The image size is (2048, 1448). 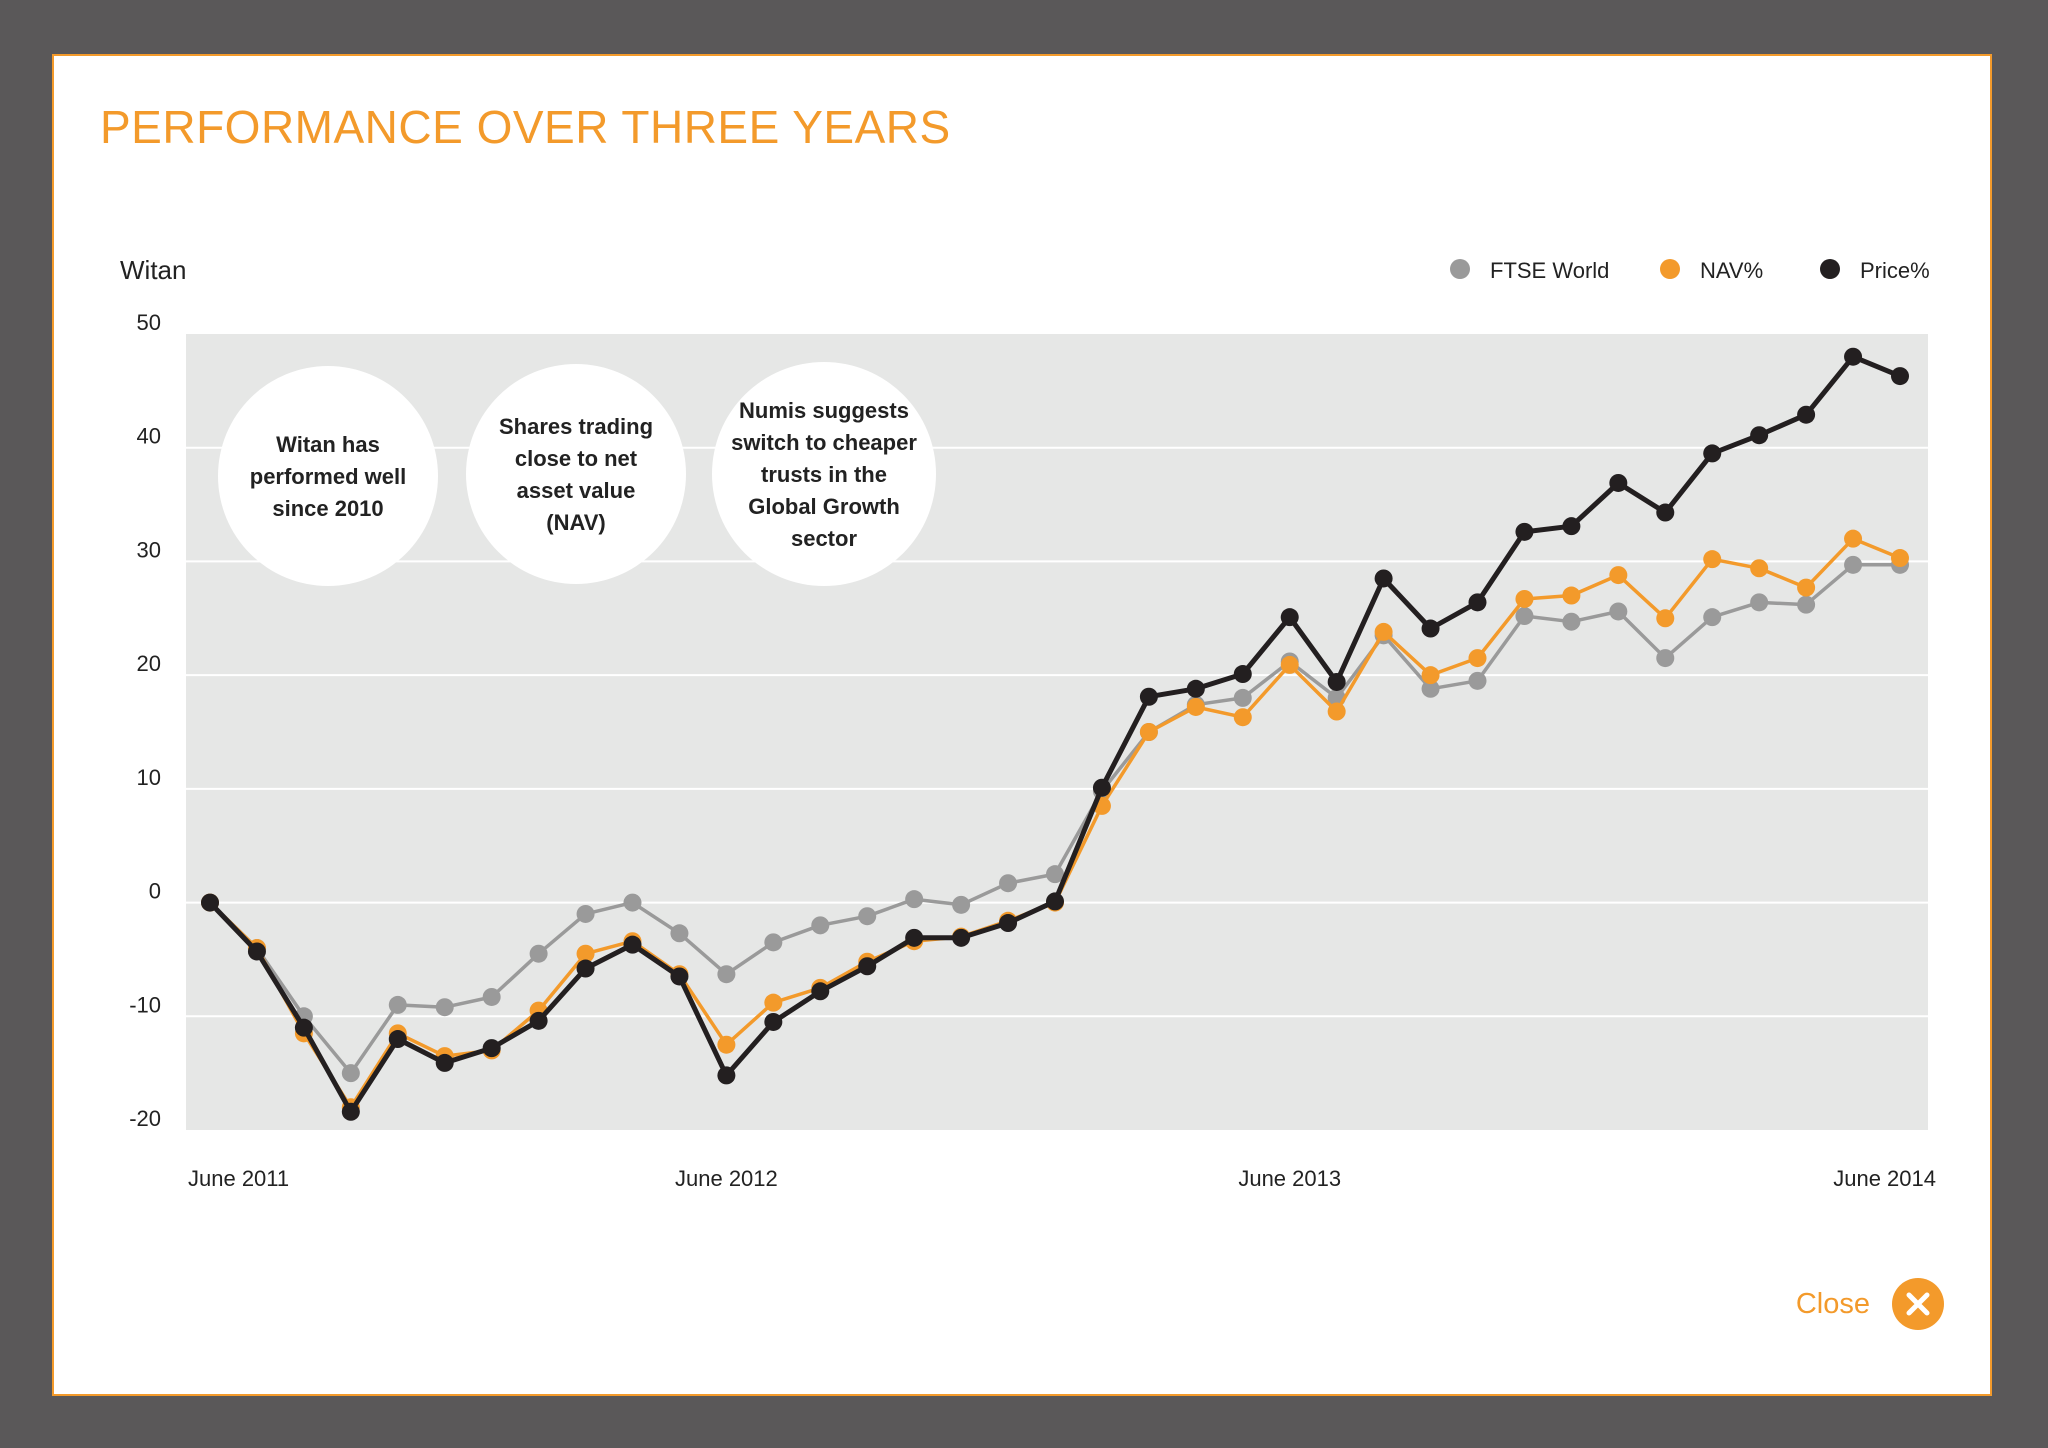 What do you see at coordinates (149, 322) in the screenshot?
I see `y-tick-label: 50` at bounding box center [149, 322].